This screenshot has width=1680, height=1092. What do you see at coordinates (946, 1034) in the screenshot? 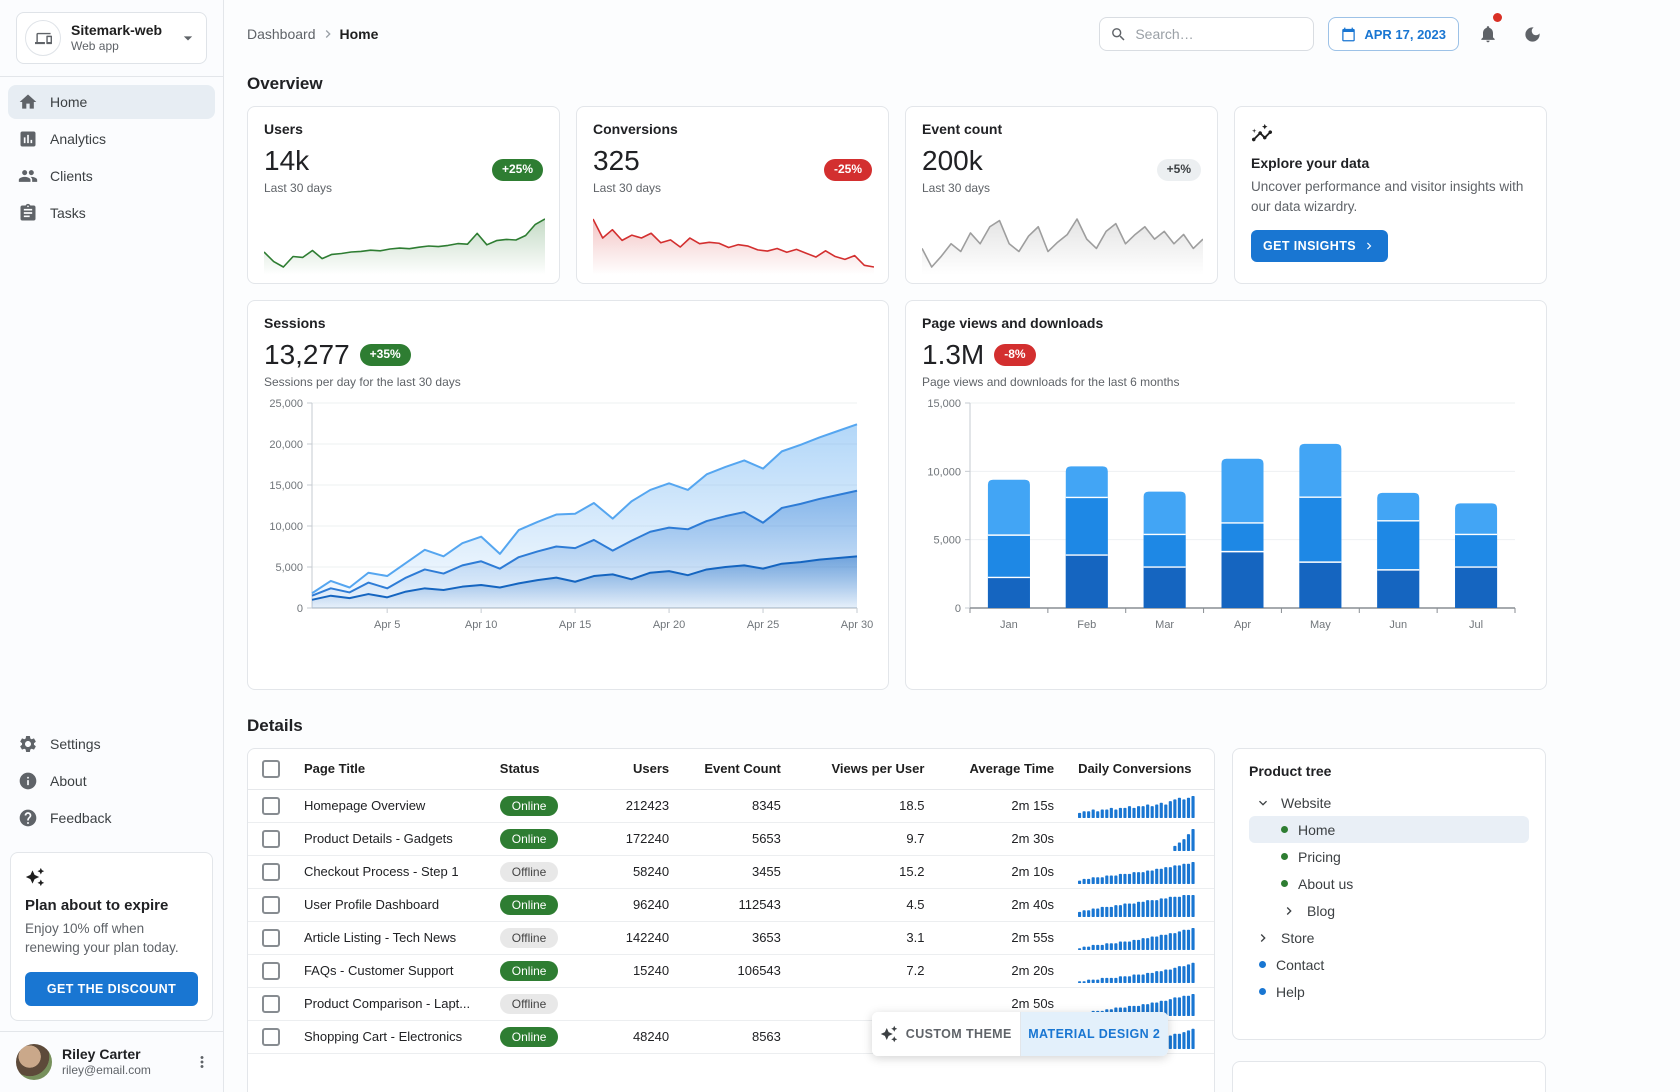
I see `custom-theme-button: CUSTOM THEME` at bounding box center [946, 1034].